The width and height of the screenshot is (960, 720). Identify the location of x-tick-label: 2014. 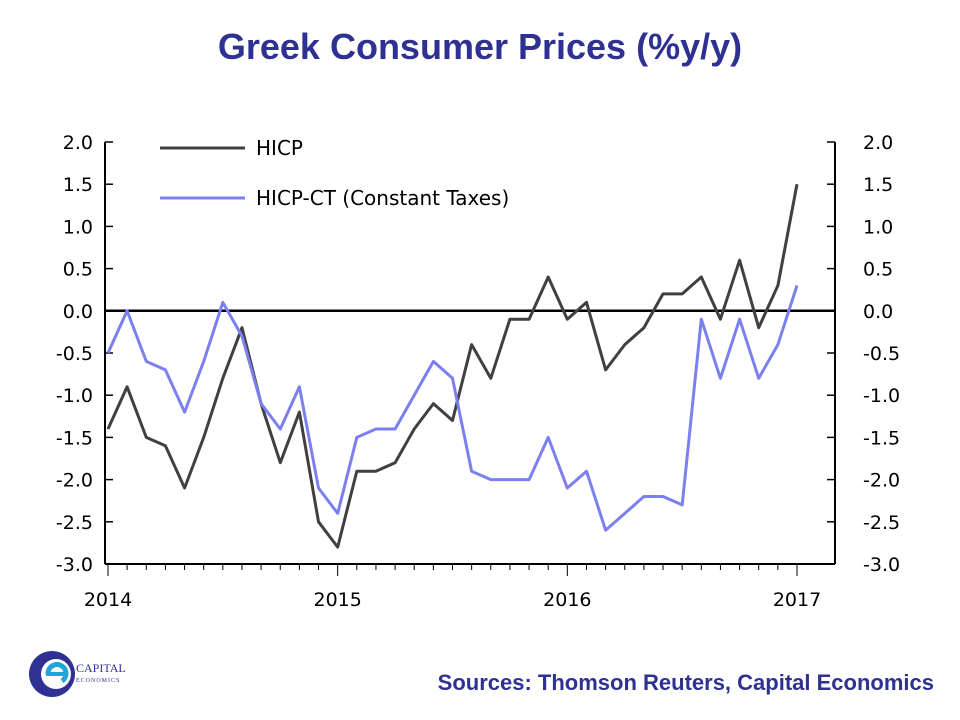
(108, 600).